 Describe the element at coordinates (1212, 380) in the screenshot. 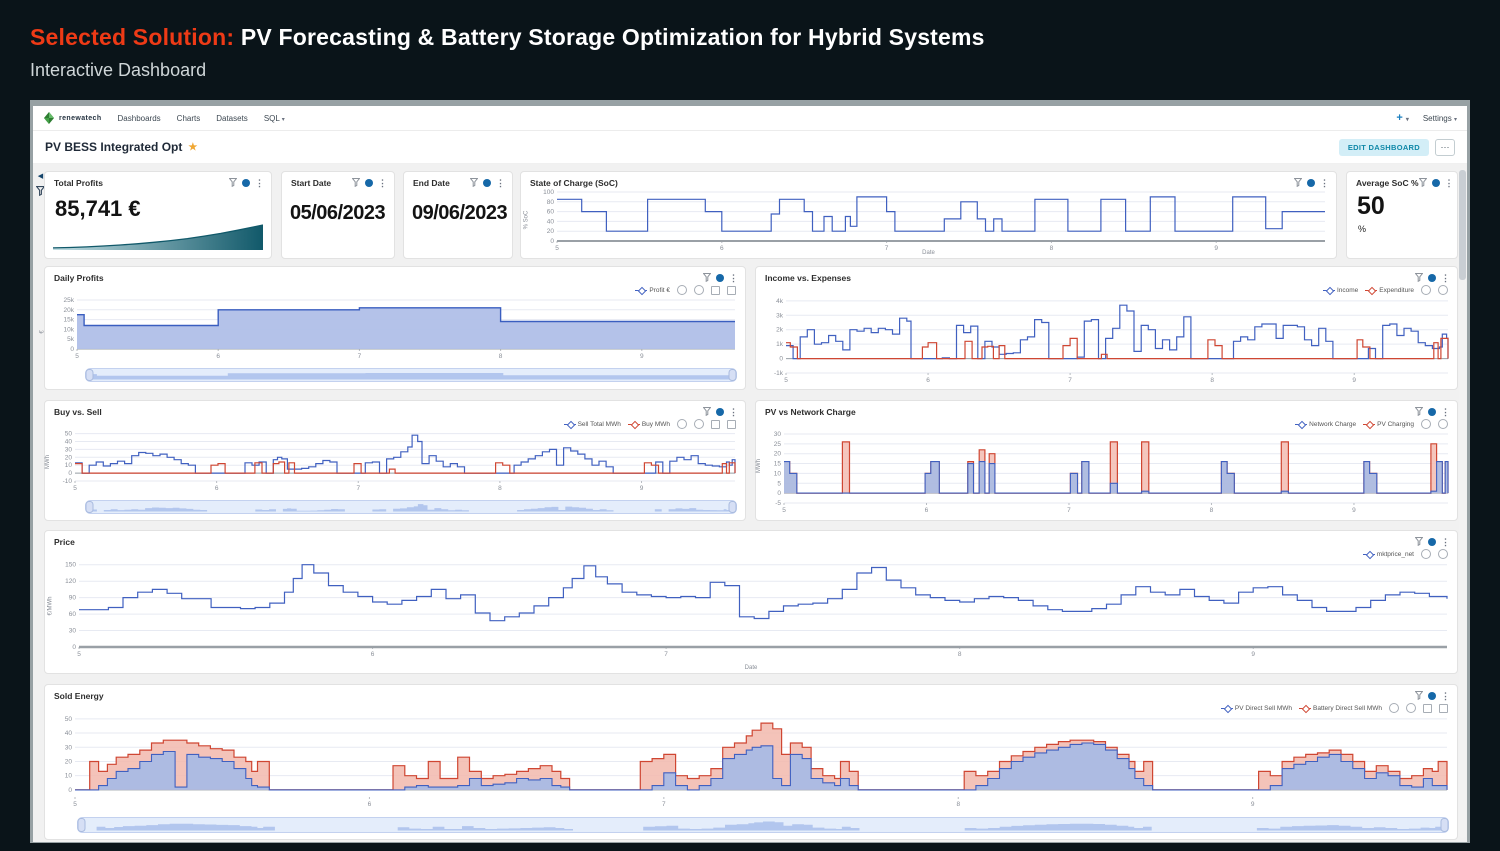

I see `svg-text: 8` at that location.